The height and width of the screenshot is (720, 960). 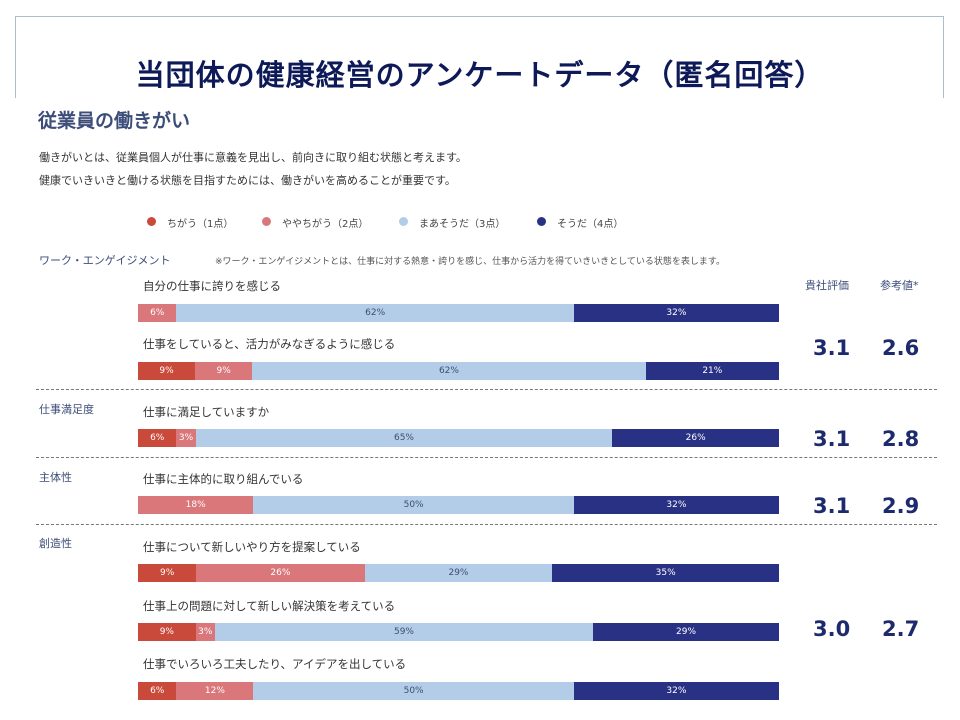 I want to click on stacked-bar: 9% 3% 59% 29%, so click(x=458, y=632).